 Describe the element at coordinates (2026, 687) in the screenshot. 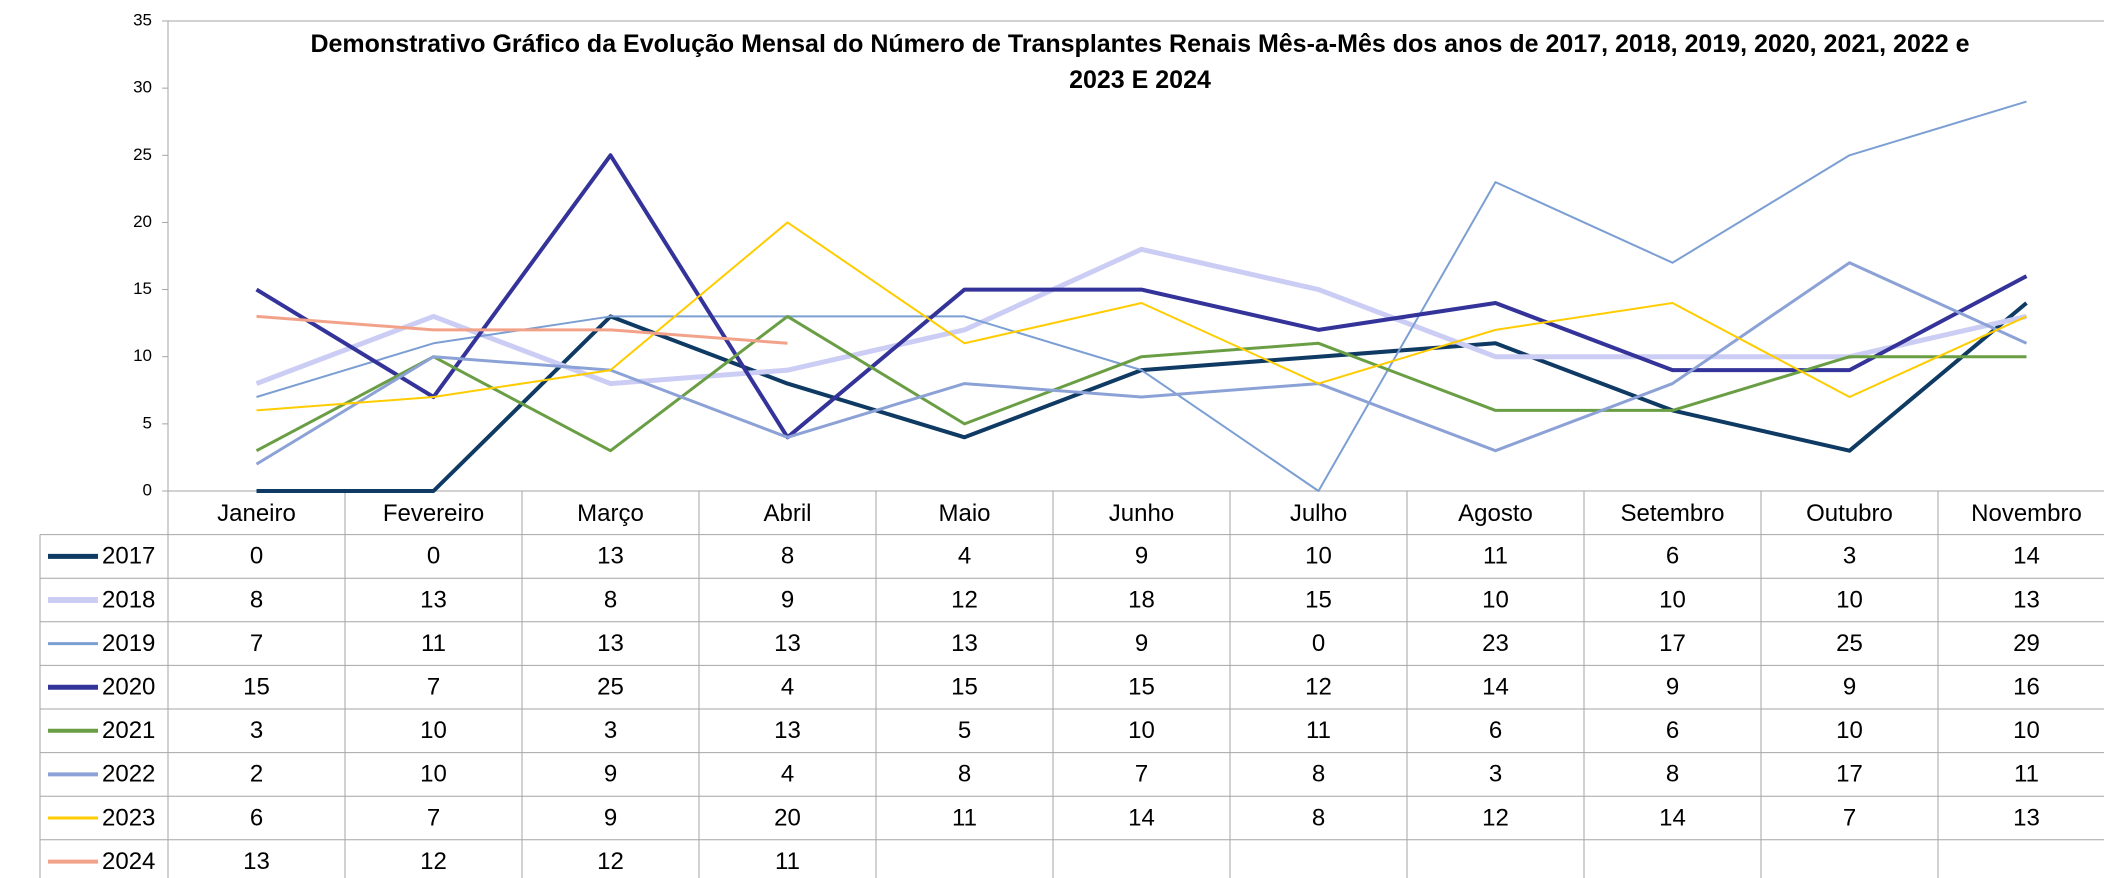

I see `table-value: 16` at that location.